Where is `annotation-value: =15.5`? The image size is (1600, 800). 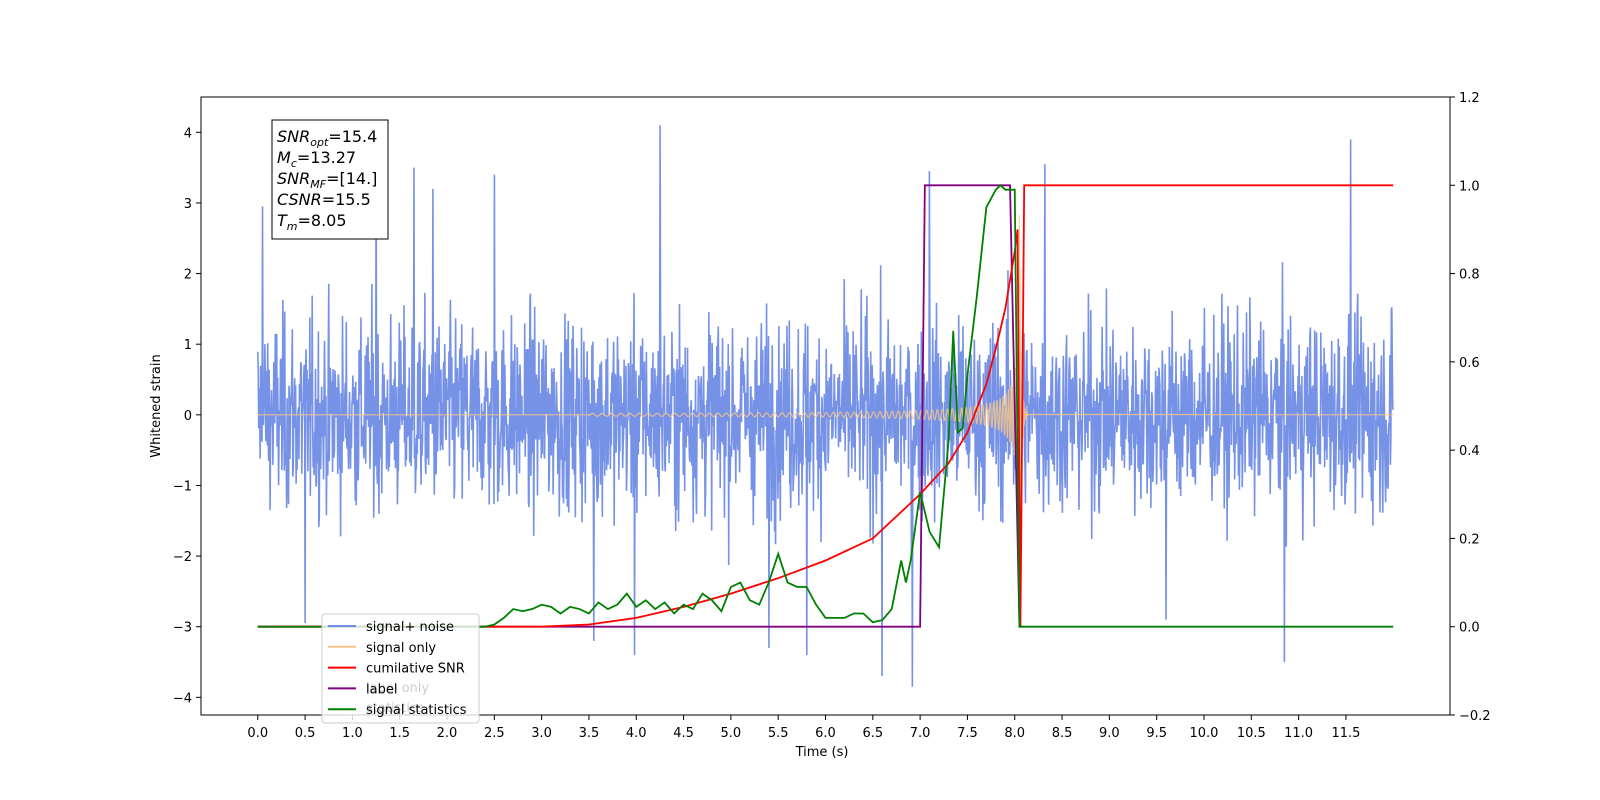 annotation-value: =15.5 is located at coordinates (346, 199).